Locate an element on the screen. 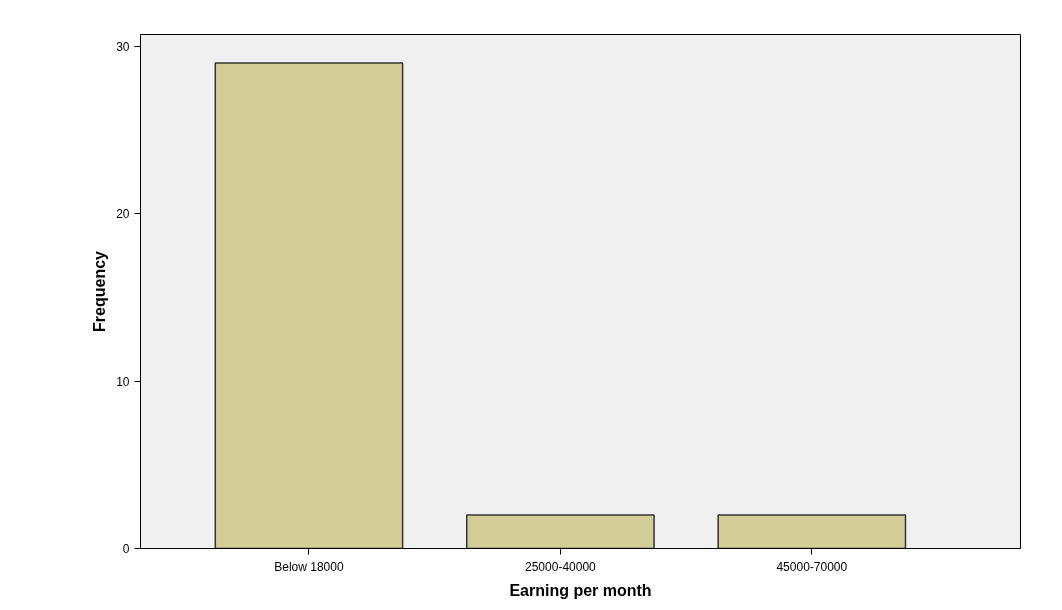 The width and height of the screenshot is (1062, 610). y-tick-label: 10 is located at coordinates (123, 381).